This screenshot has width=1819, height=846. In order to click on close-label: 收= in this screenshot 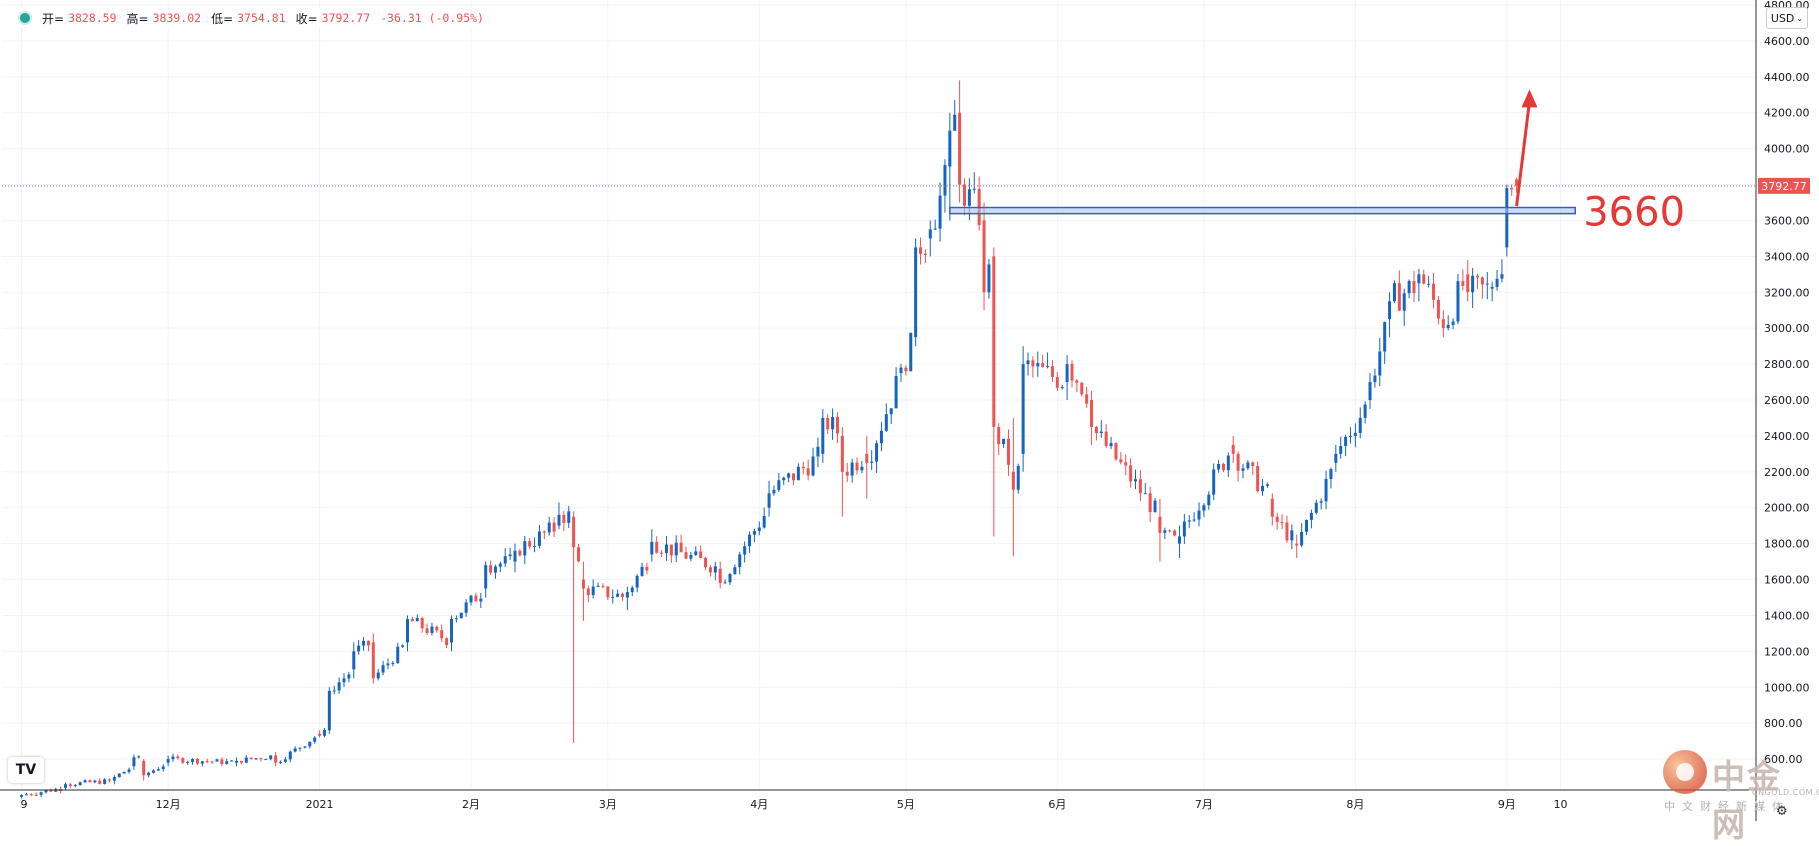, I will do `click(306, 18)`.